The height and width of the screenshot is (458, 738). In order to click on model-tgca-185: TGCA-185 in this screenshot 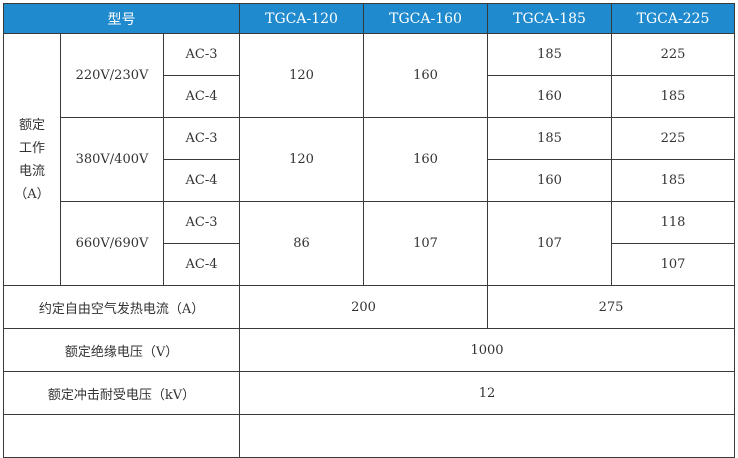, I will do `click(550, 18)`.